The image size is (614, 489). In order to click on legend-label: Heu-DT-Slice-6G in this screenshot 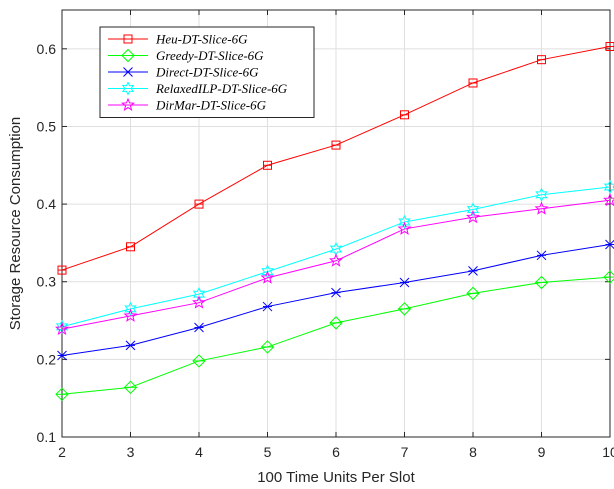, I will do `click(201, 39)`.